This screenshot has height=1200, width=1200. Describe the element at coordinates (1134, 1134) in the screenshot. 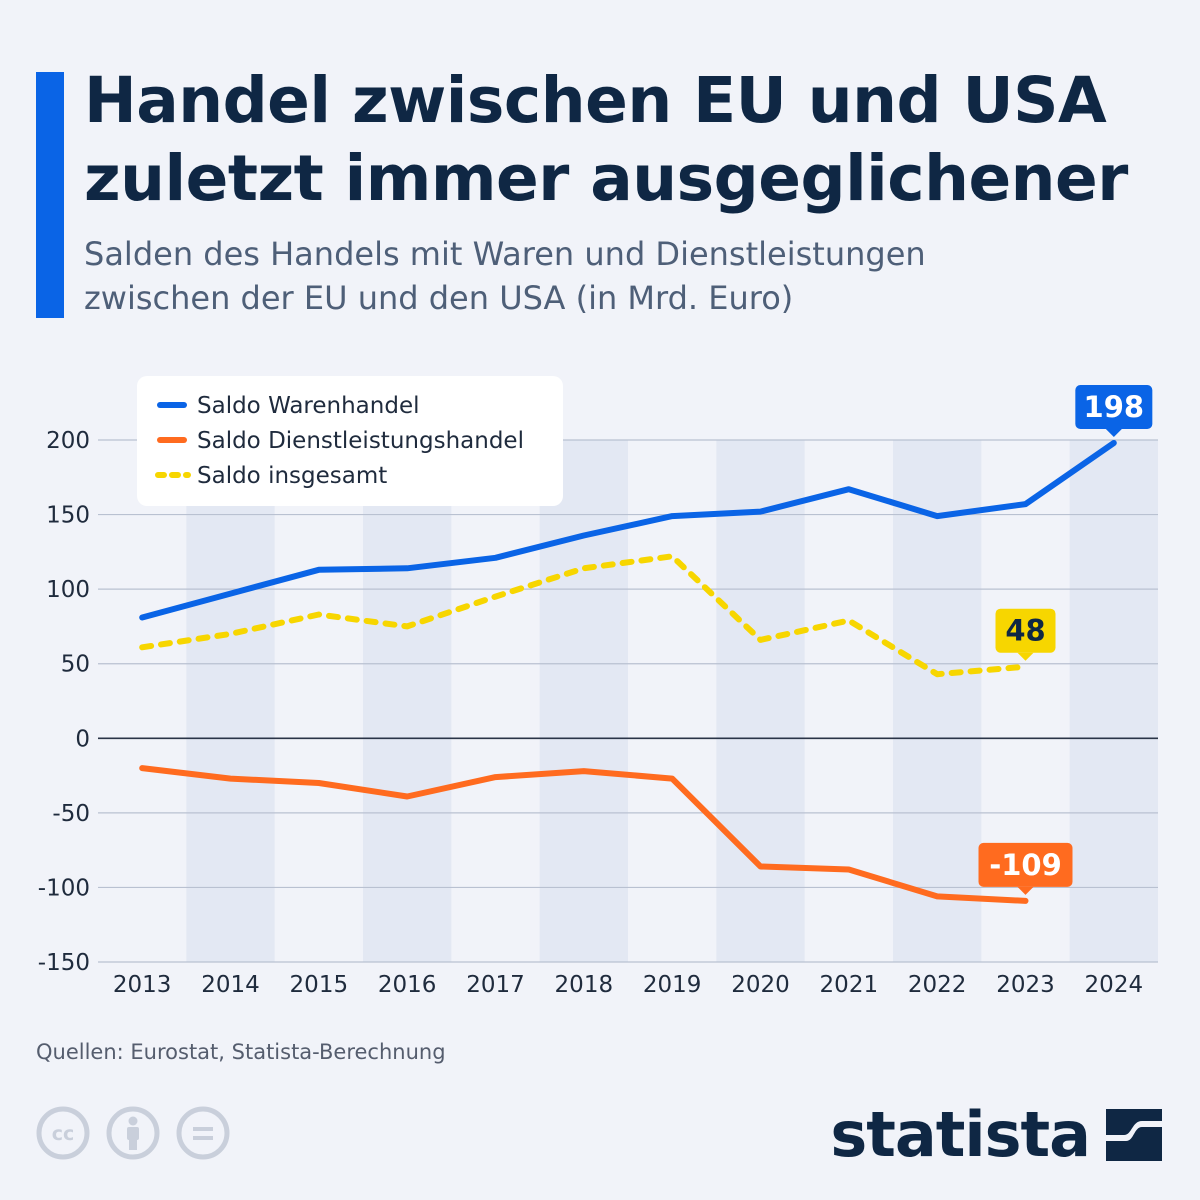

I see `statista-logo-icon` at that location.